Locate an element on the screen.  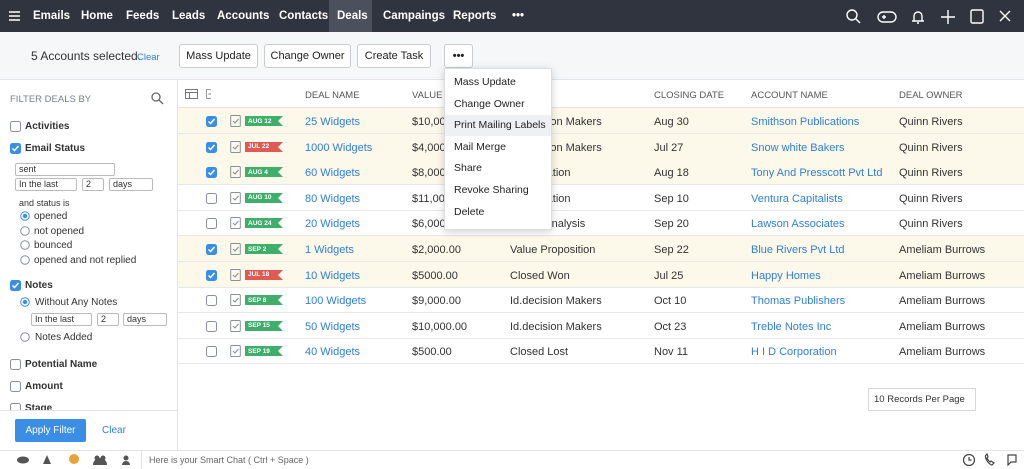
menu-item: Mass Update is located at coordinates (485, 82).